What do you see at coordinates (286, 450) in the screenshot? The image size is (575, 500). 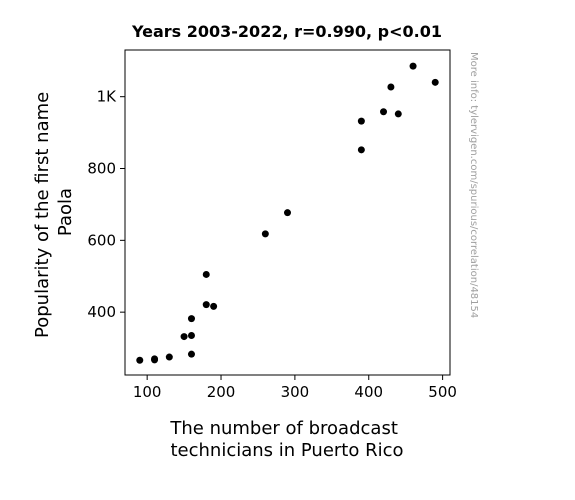 I see `x-axis-label-line-2: technicians in Puerto Rico` at bounding box center [286, 450].